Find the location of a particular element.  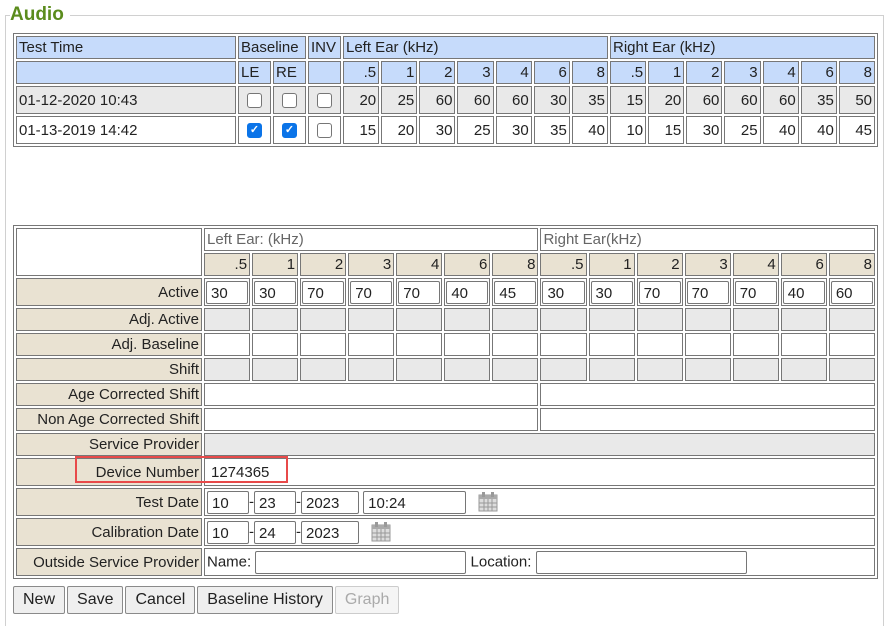

header-left-ear: Left Ear (kHz) is located at coordinates (475, 47).